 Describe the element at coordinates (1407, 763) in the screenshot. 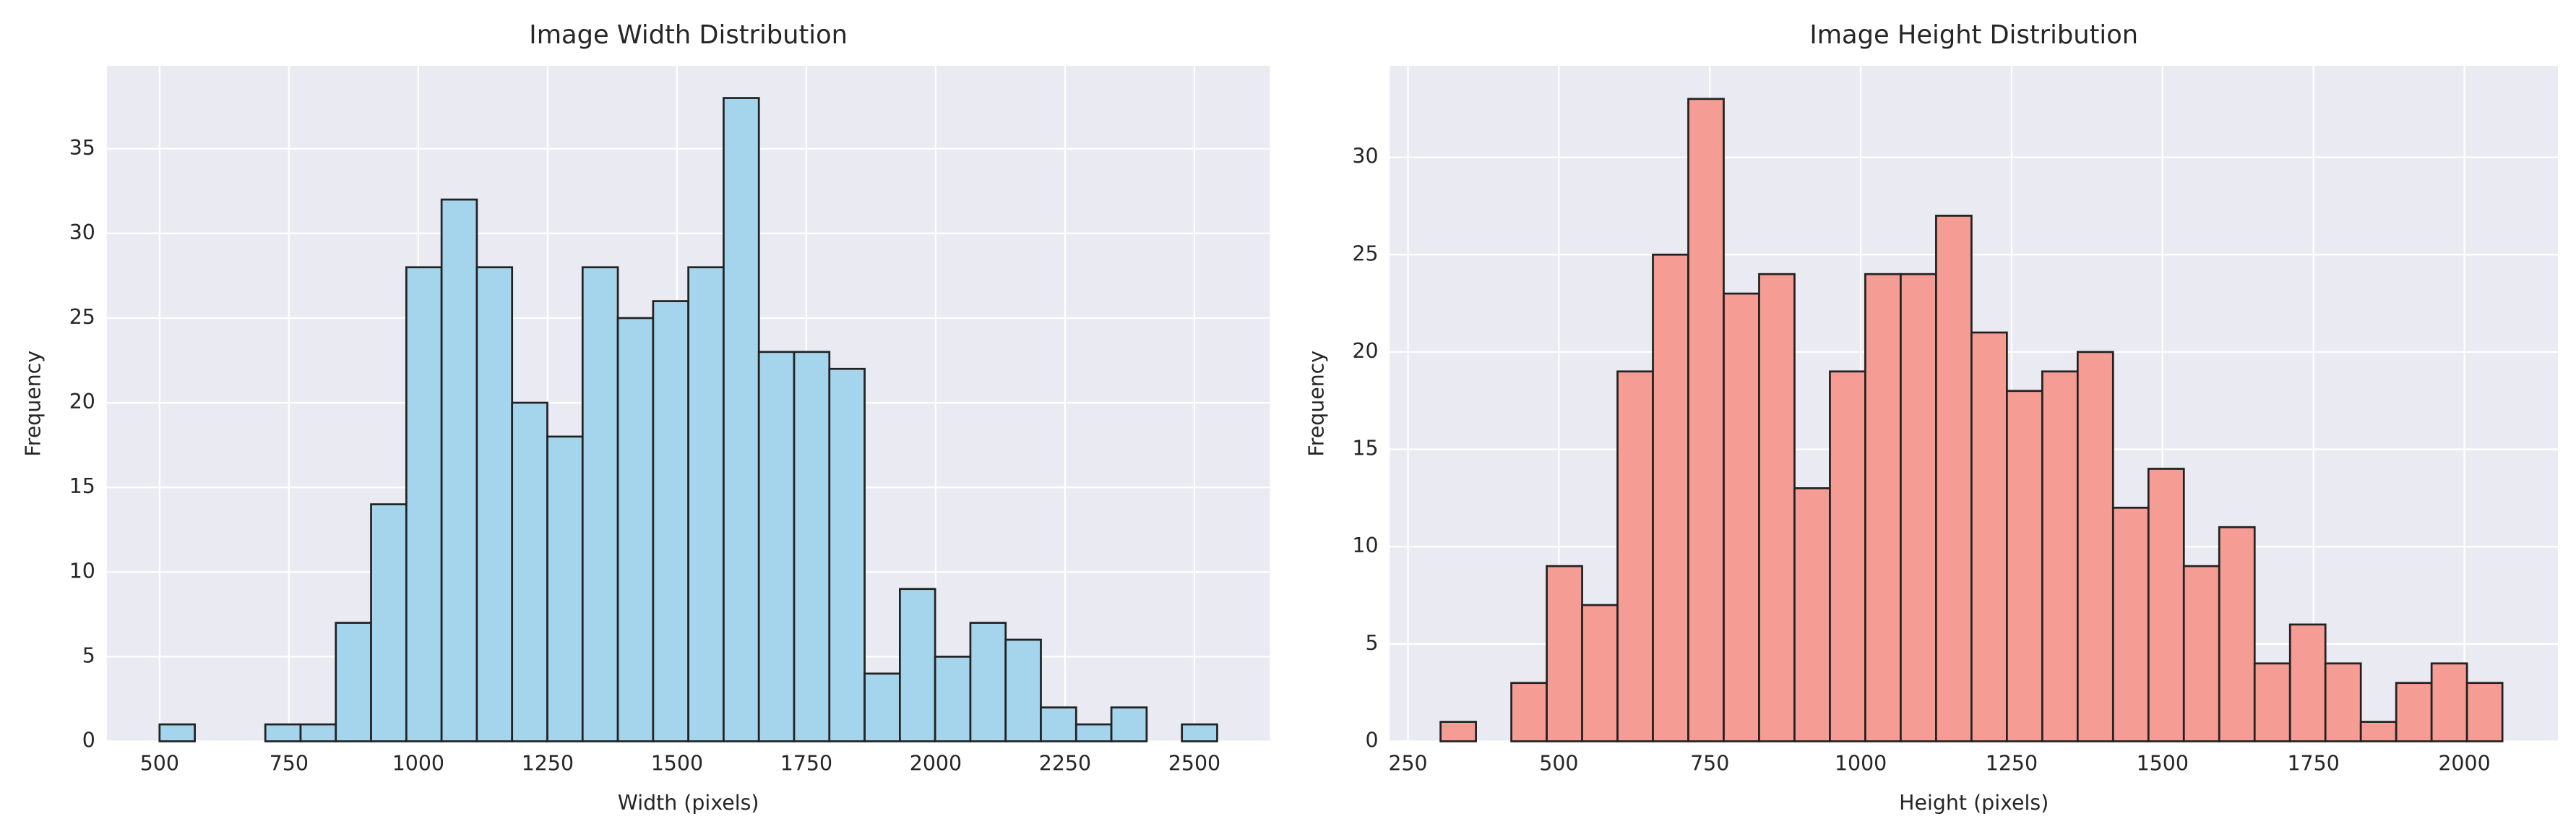

I see `x-tick-label: 250` at that location.